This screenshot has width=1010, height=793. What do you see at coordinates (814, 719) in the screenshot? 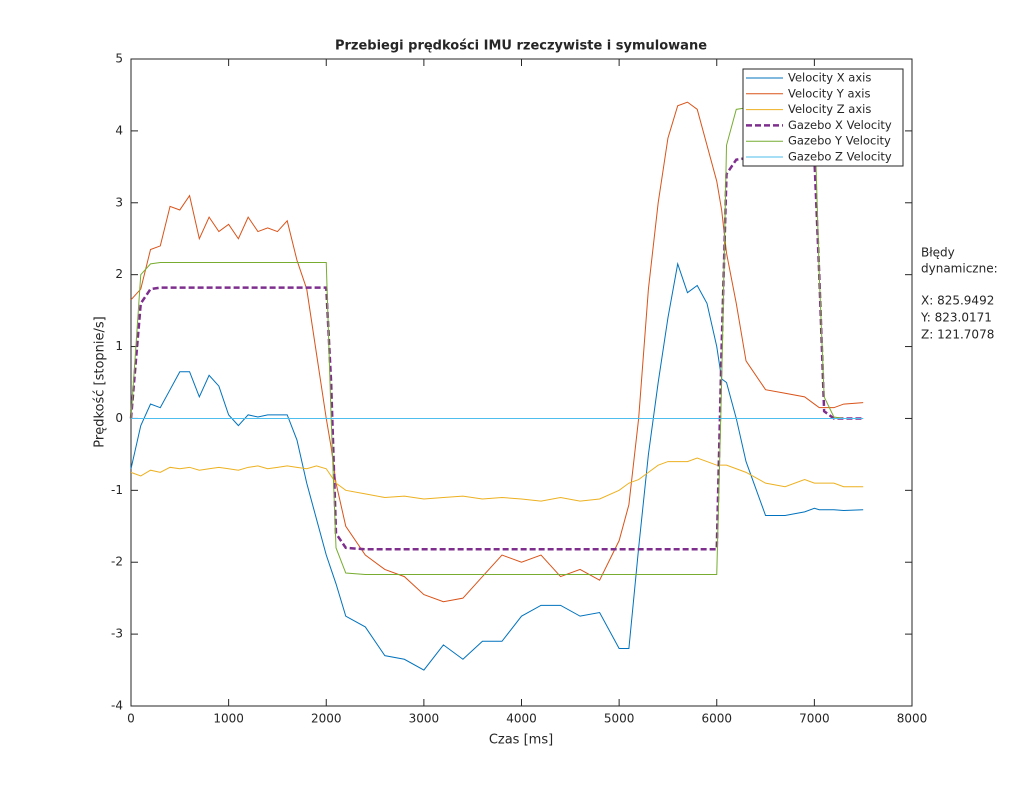
I see `x-tick-label: 7000` at bounding box center [814, 719].